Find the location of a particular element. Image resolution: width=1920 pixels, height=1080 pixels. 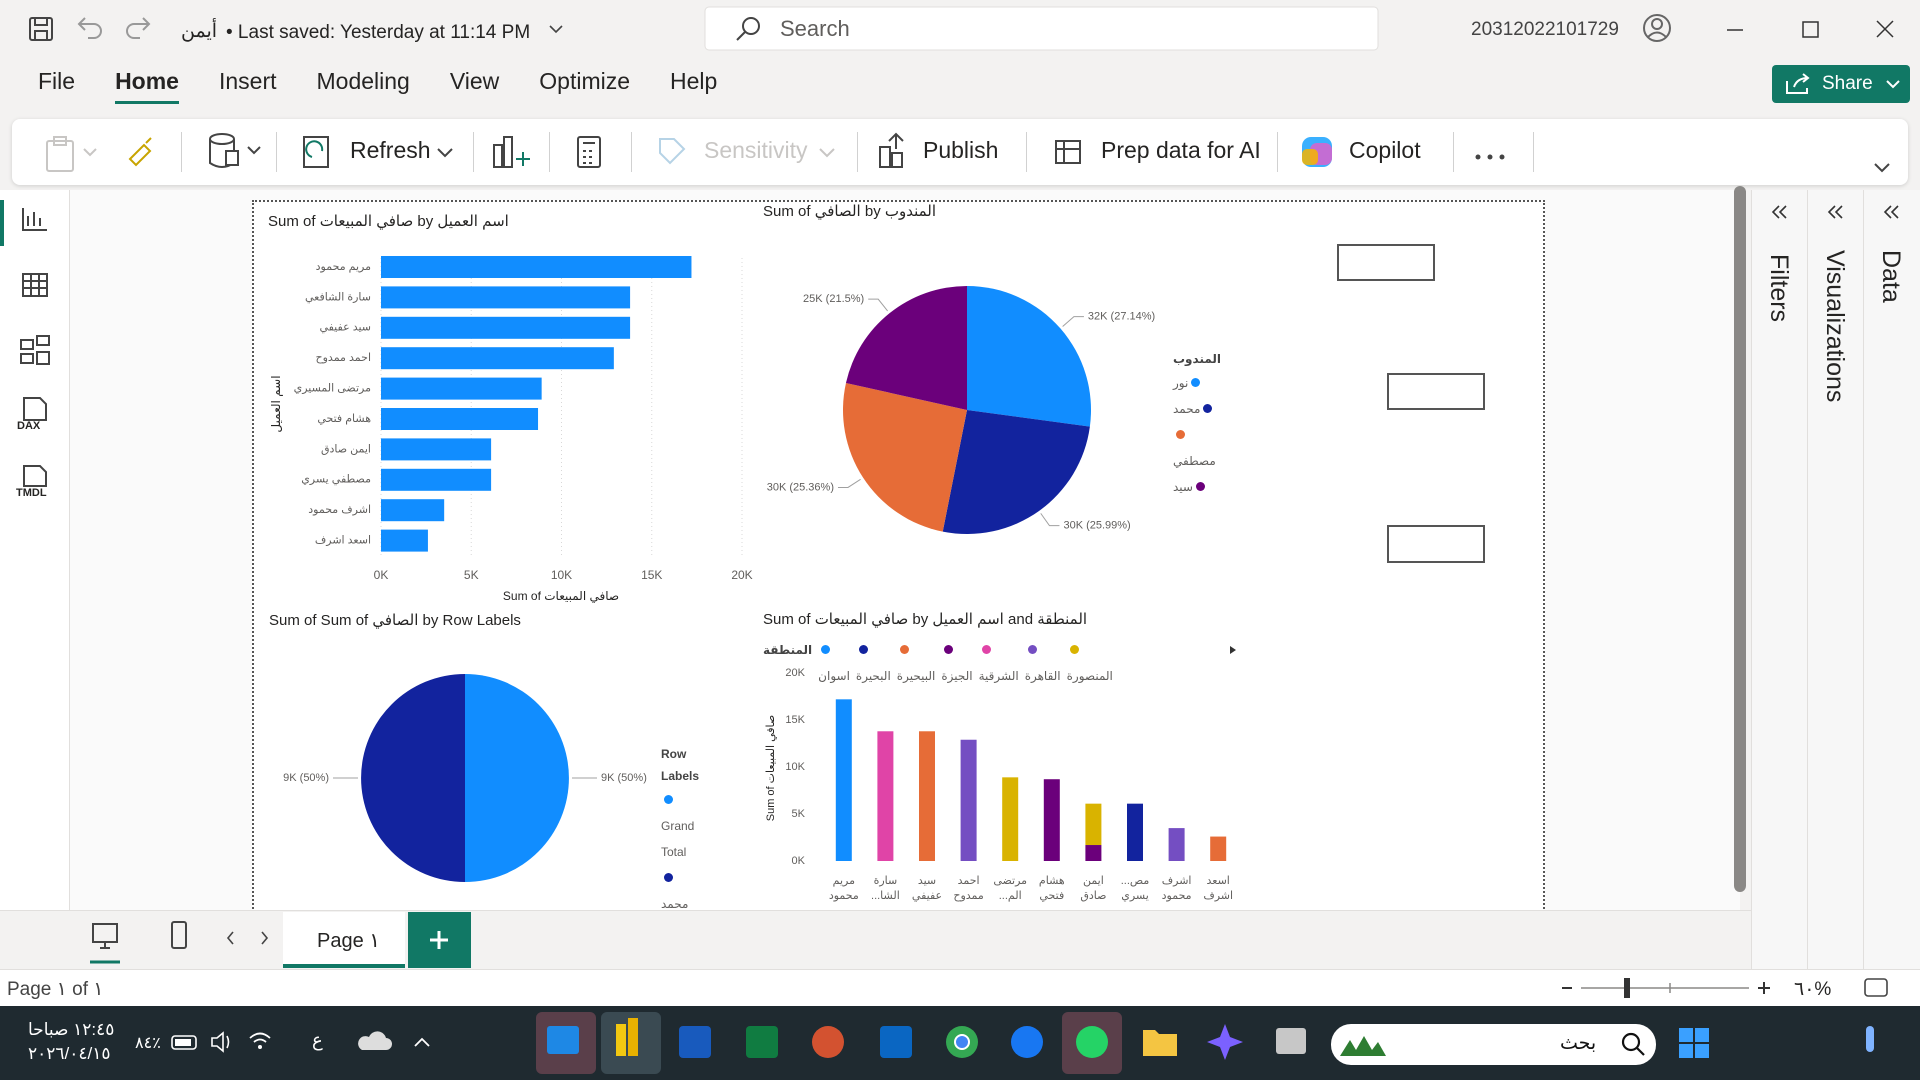

powerpoint-icon is located at coordinates (828, 1042).